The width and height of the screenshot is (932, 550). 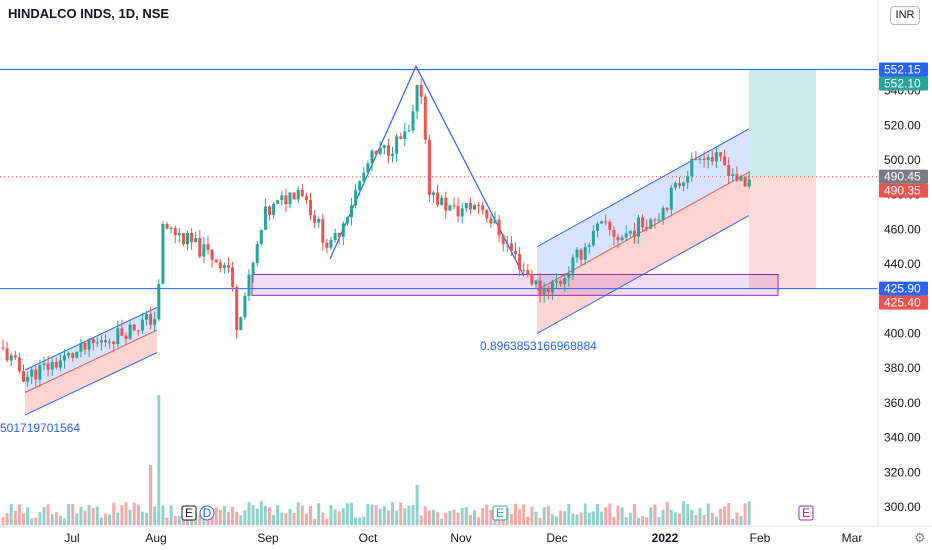 What do you see at coordinates (902, 303) in the screenshot?
I see `price-tag-label: 425.40` at bounding box center [902, 303].